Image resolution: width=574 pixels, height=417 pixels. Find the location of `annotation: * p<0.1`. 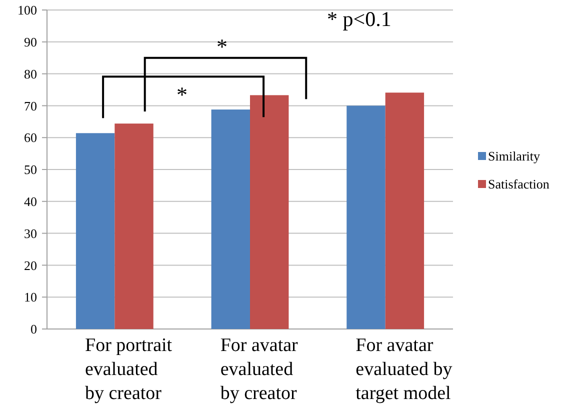

annotation: * p<0.1 is located at coordinates (359, 19).